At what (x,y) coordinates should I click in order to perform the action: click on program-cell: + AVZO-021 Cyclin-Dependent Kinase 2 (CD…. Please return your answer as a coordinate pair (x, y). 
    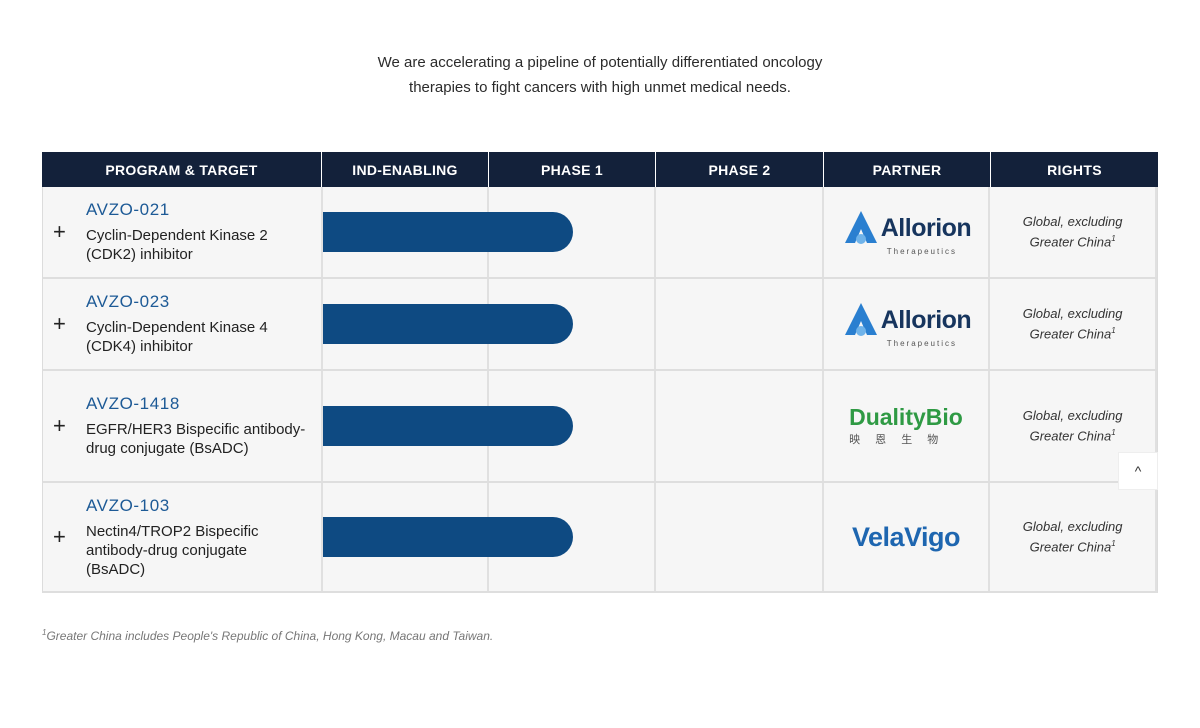
    Looking at the image, I should click on (183, 232).